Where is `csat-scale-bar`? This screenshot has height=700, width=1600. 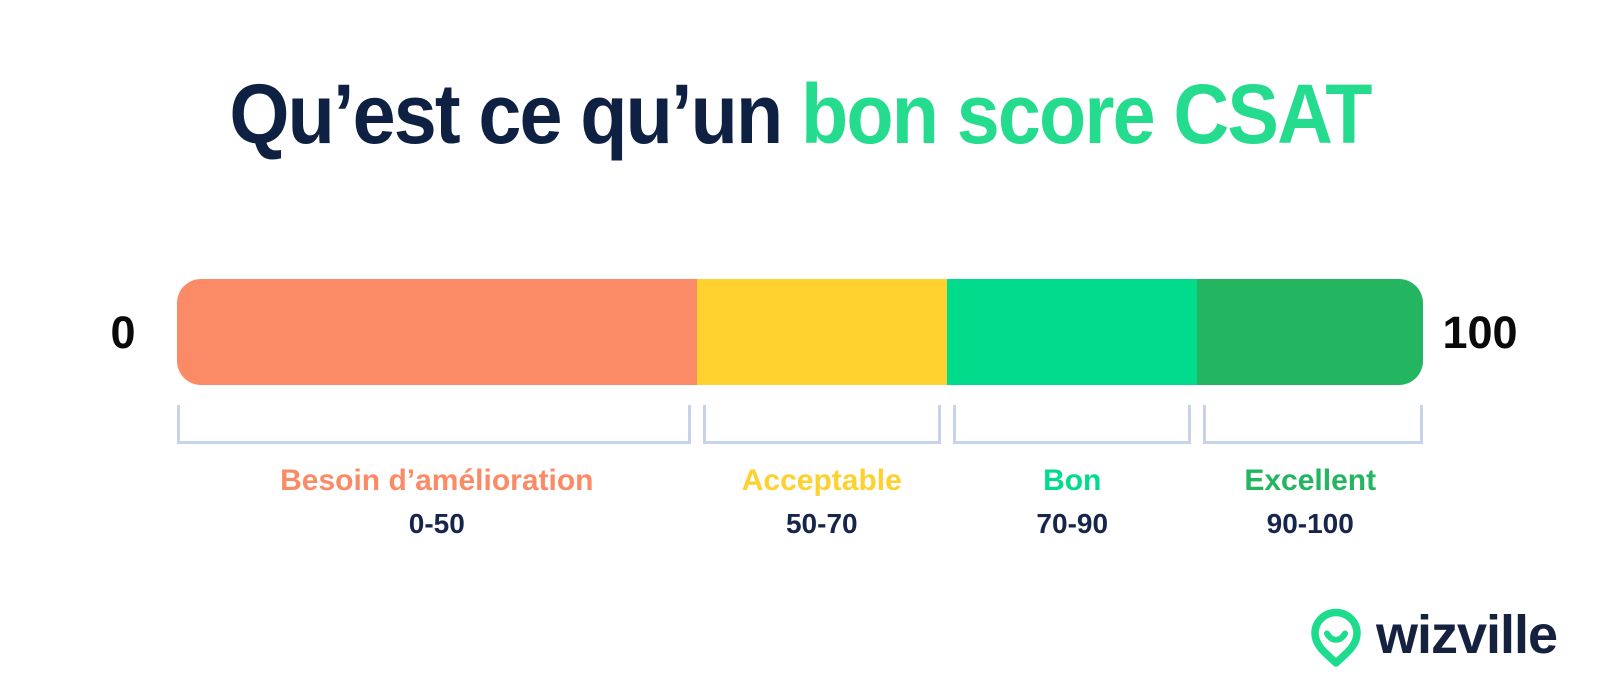 csat-scale-bar is located at coordinates (800, 332).